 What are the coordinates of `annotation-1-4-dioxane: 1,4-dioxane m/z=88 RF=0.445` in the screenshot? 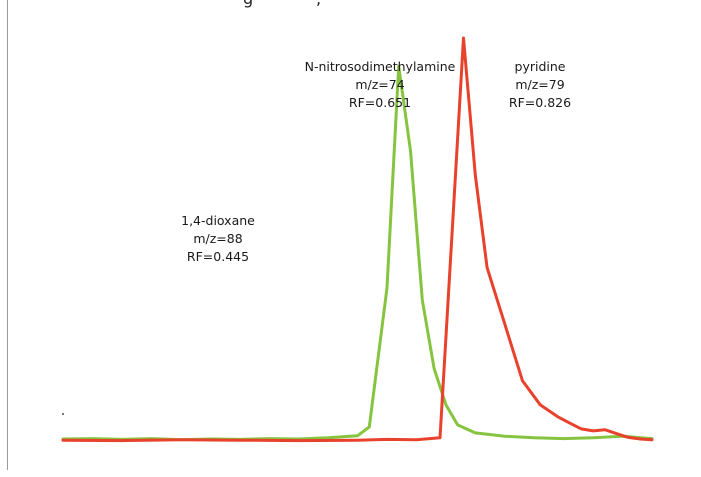 It's located at (218, 239).